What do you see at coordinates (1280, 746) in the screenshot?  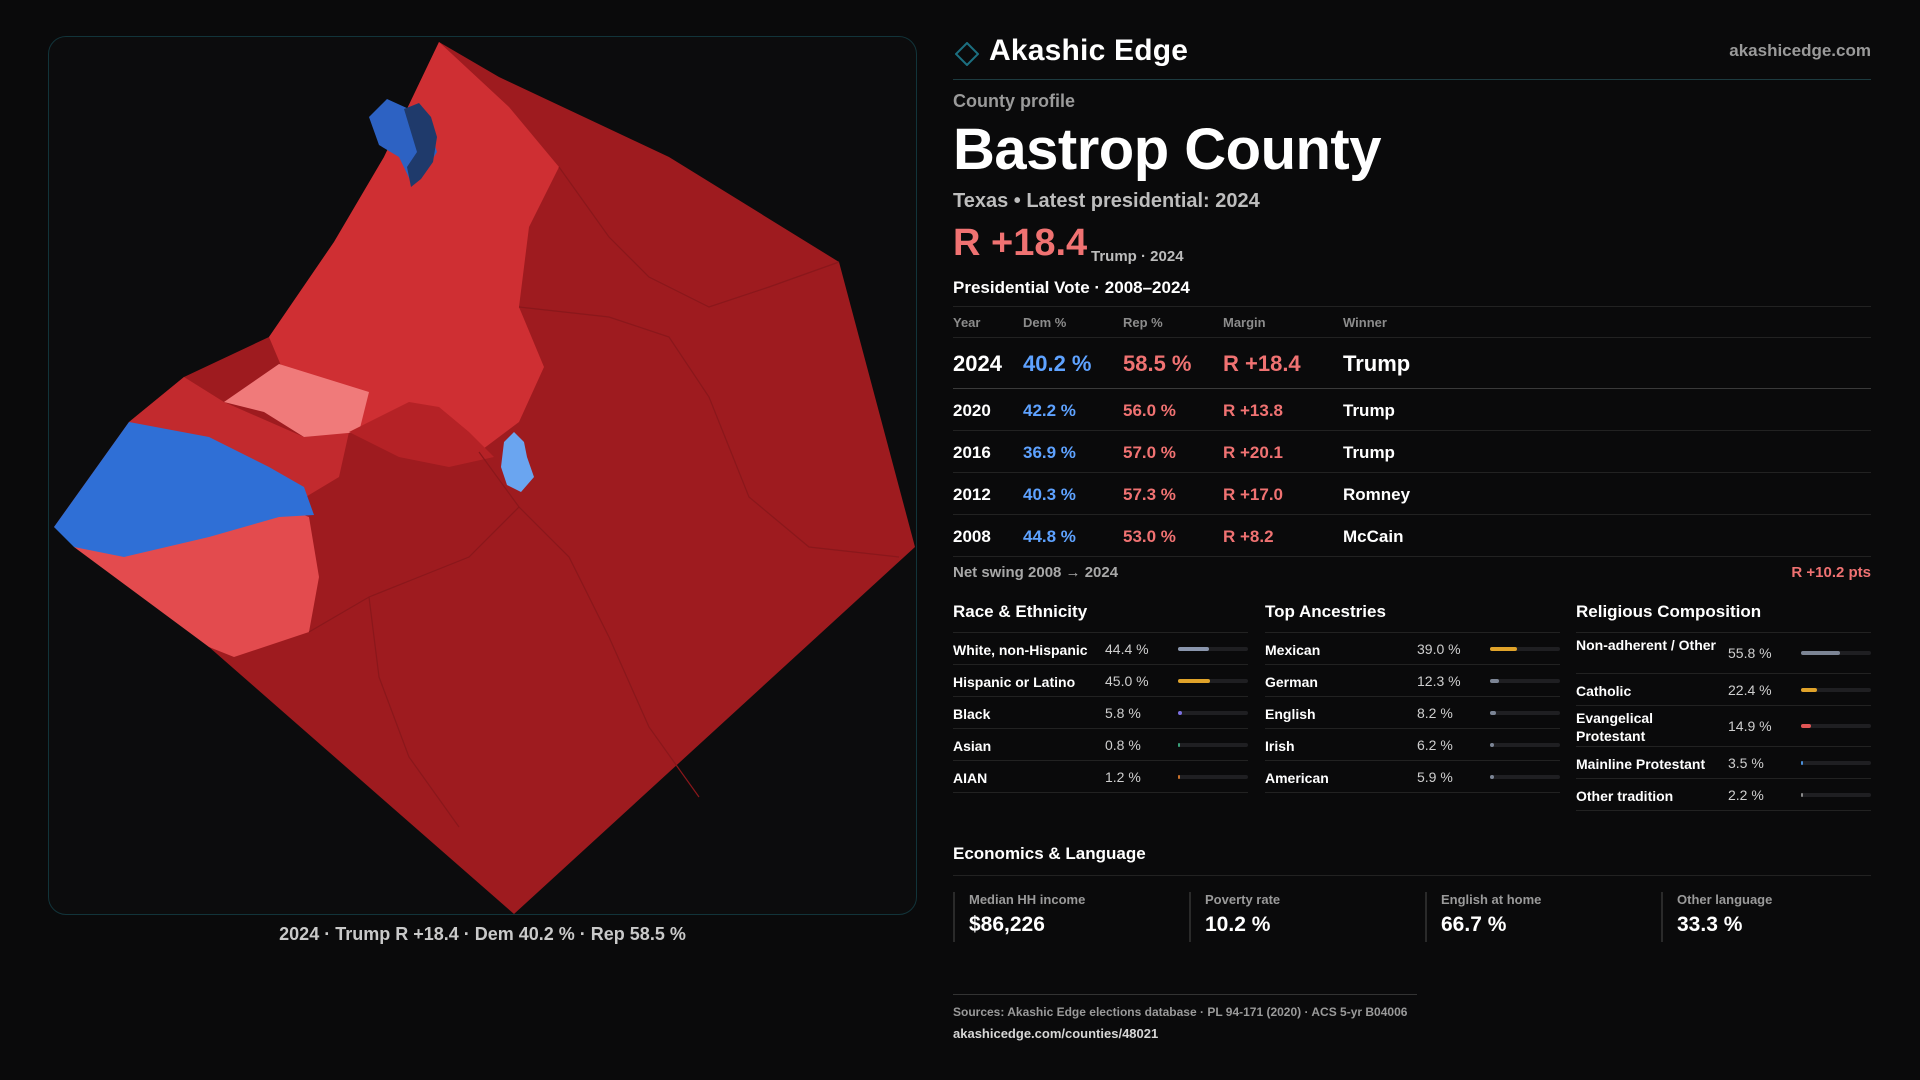 I see `stat-label: Irish` at bounding box center [1280, 746].